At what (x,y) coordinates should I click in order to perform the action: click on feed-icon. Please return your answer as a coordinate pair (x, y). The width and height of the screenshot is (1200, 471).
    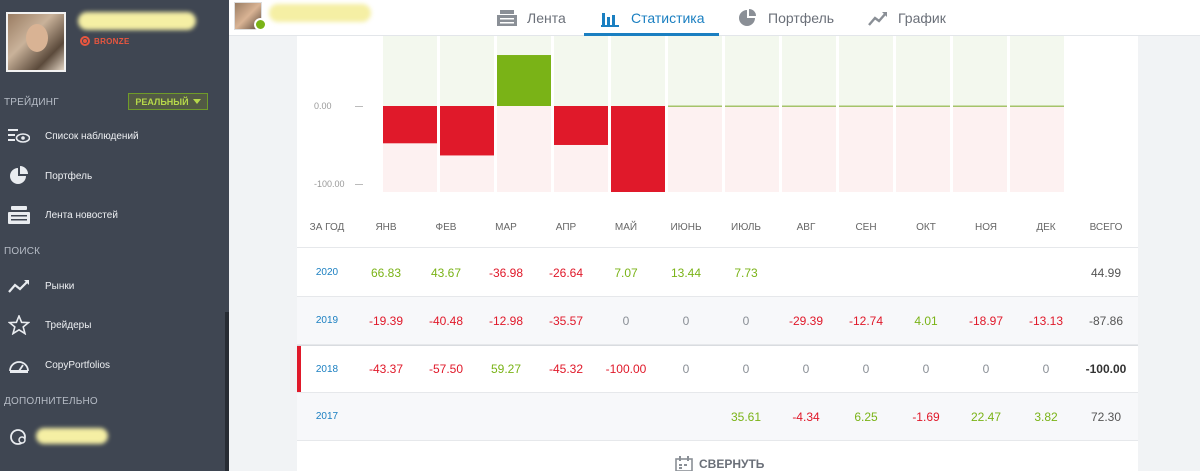
    Looking at the image, I should click on (507, 18).